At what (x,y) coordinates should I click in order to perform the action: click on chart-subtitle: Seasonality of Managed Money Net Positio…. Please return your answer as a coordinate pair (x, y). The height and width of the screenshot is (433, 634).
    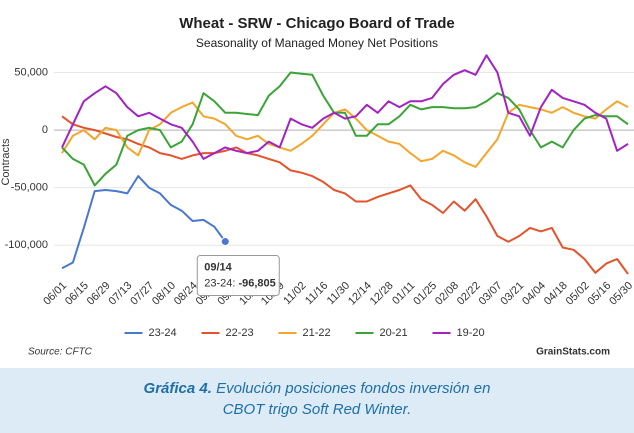
    Looking at the image, I should click on (317, 43).